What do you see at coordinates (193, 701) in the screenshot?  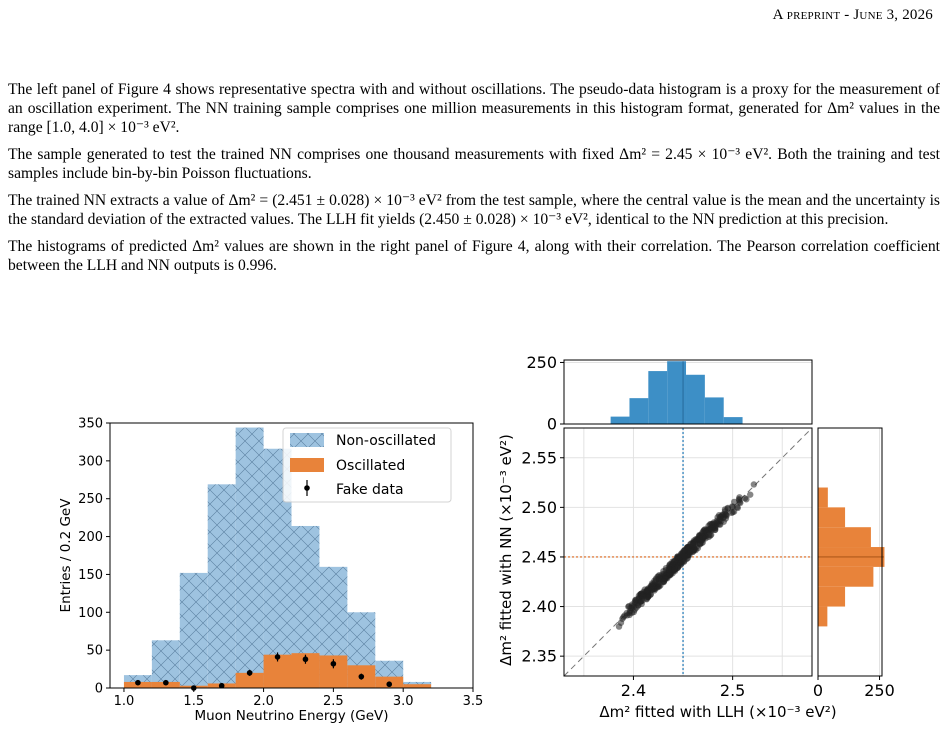 I see `x-tick-label: 1.5` at bounding box center [193, 701].